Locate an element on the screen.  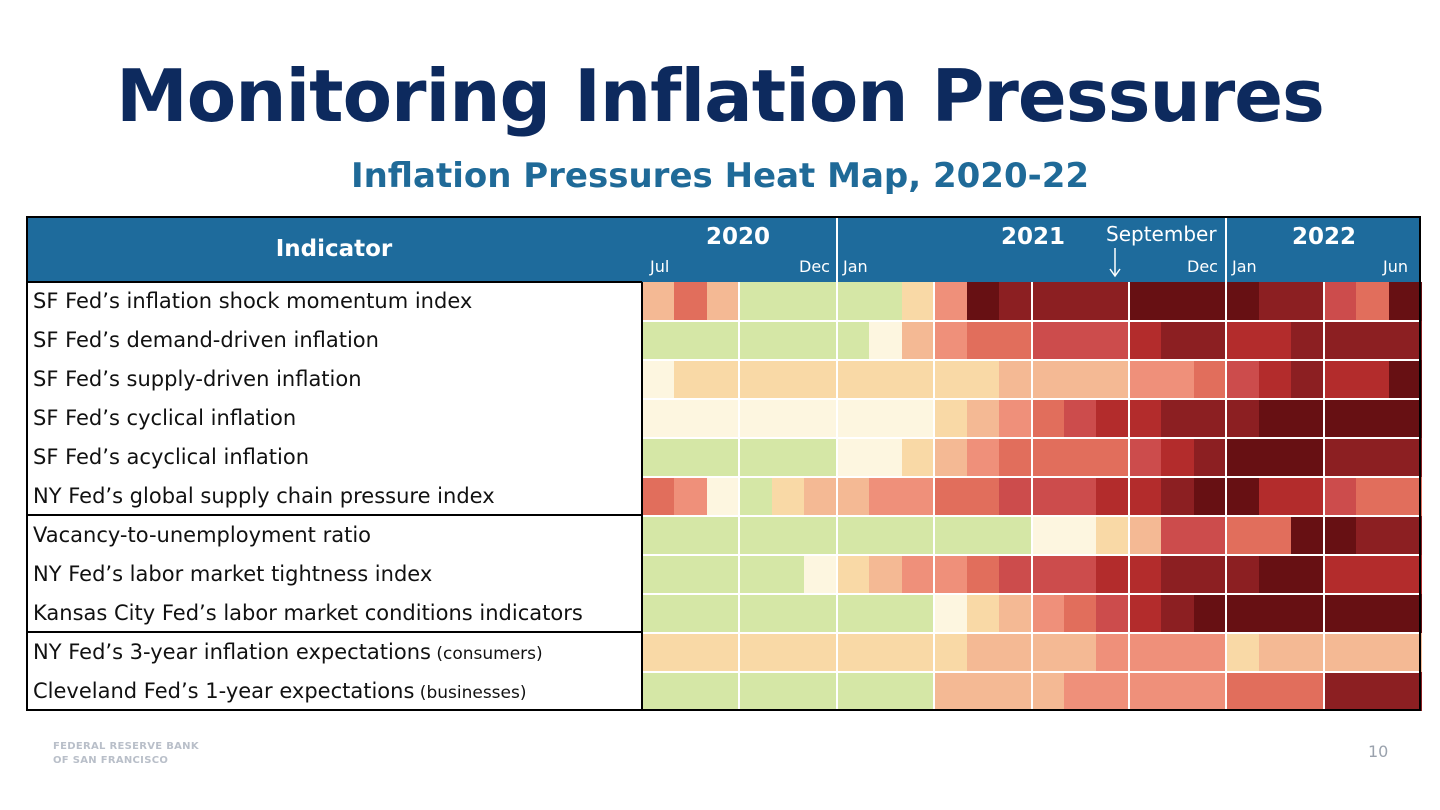
month-label-dec-2021: Dec is located at coordinates (1202, 266).